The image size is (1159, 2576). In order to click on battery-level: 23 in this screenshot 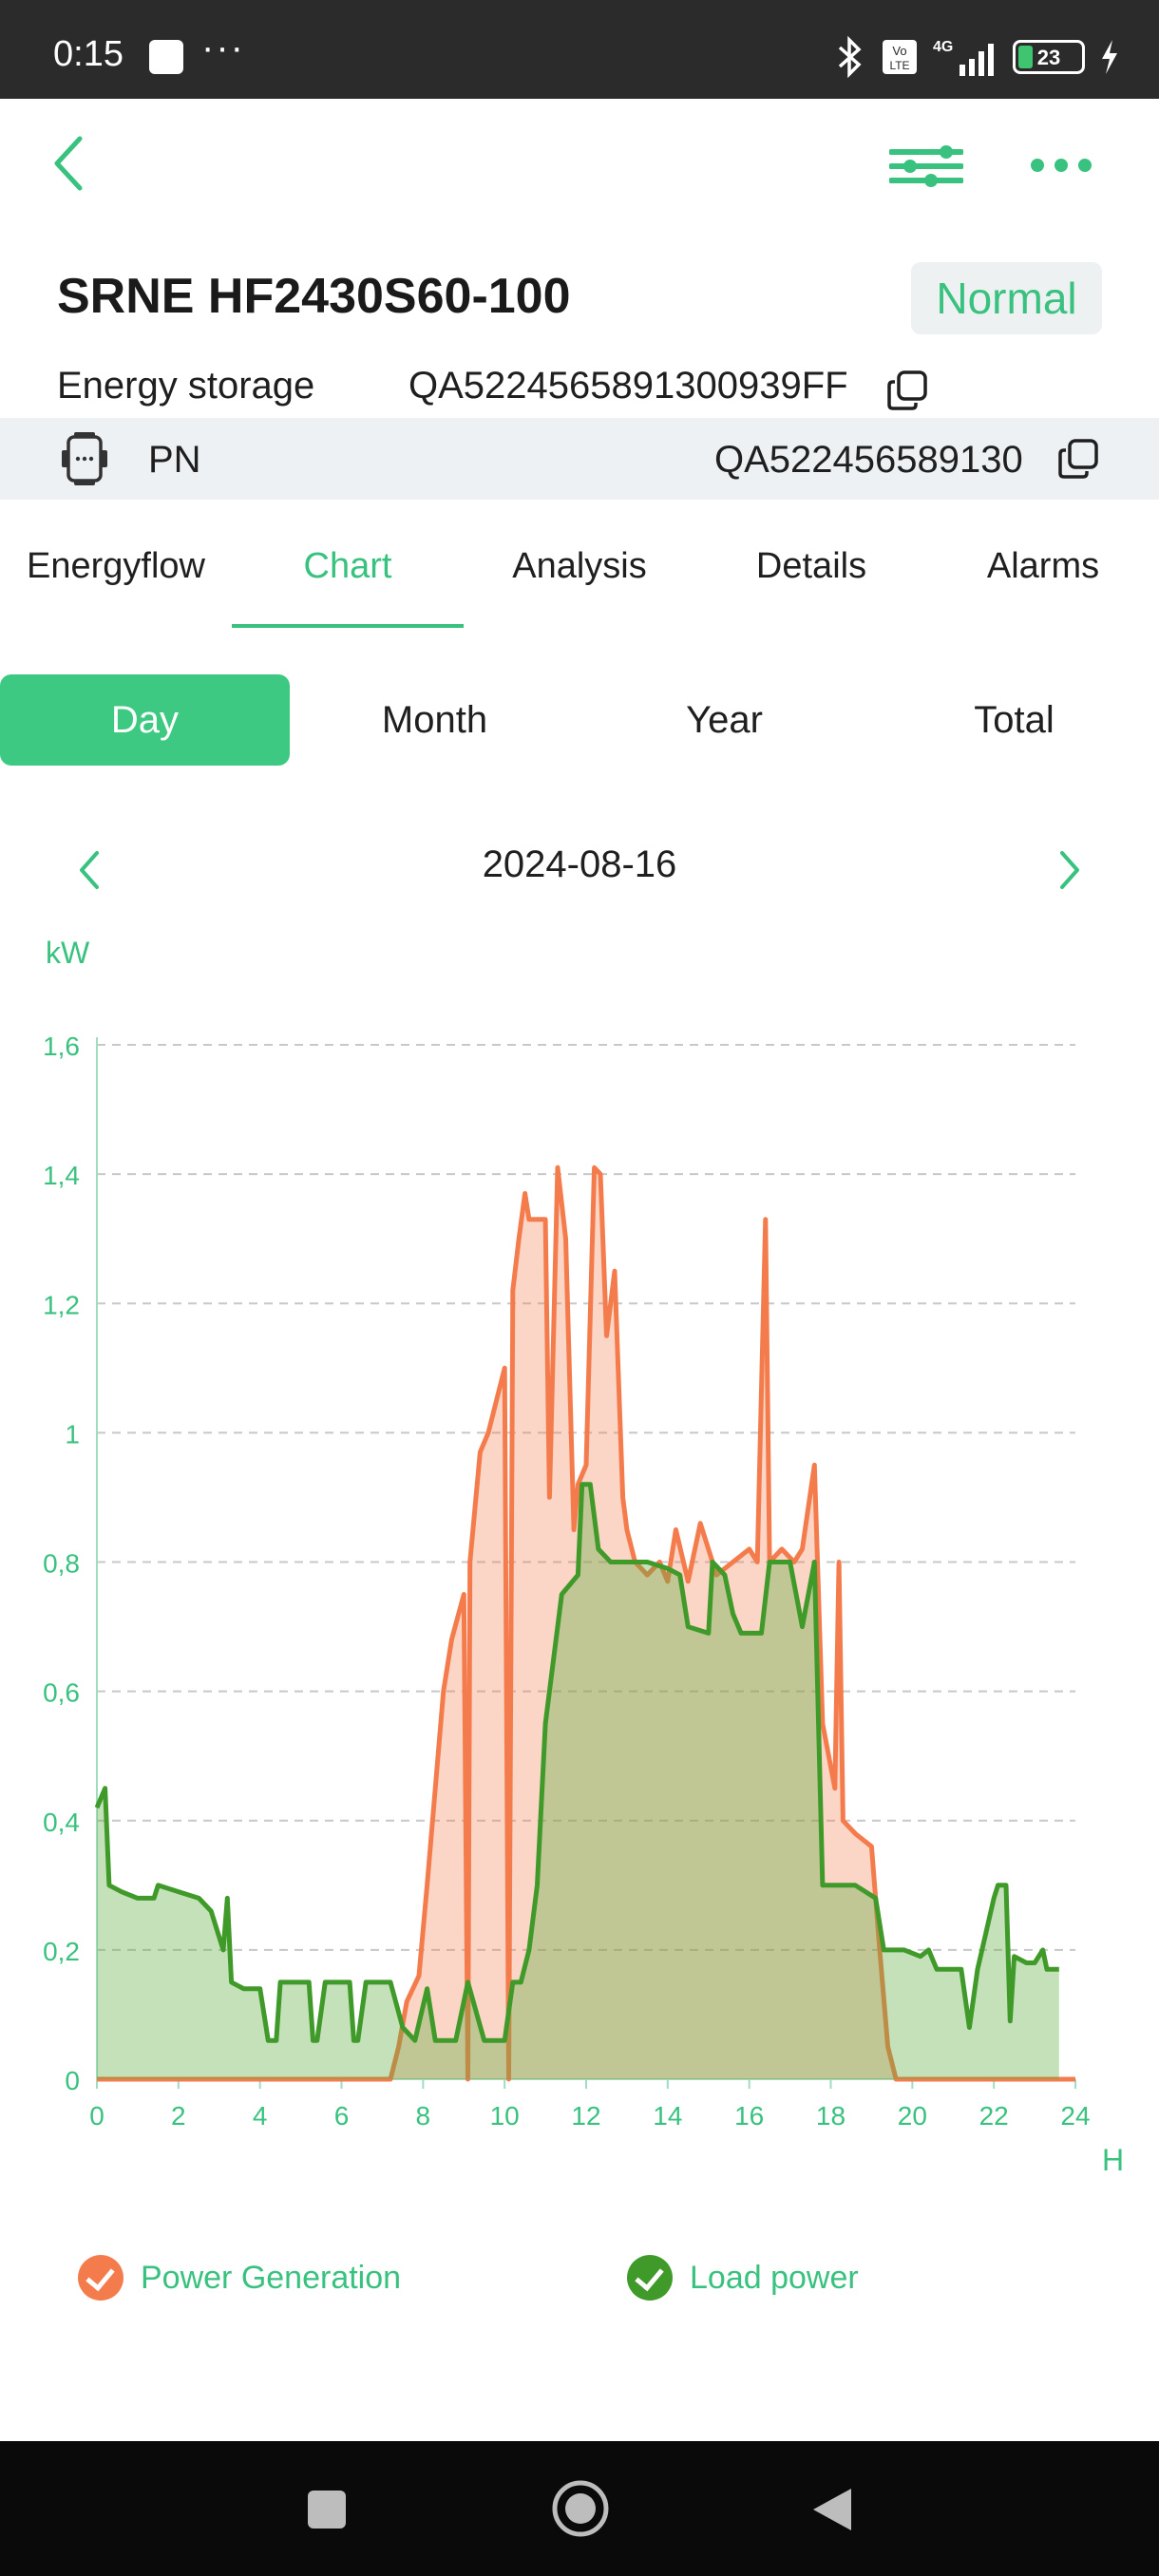, I will do `click(1048, 57)`.